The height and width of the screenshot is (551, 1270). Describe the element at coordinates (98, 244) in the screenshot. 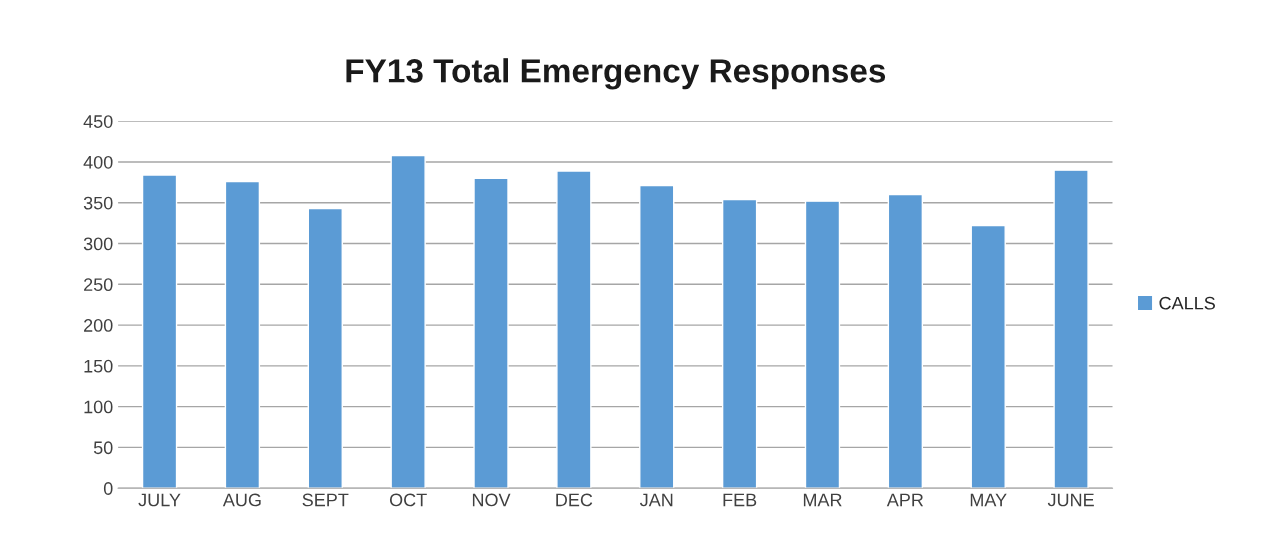

I see `y-tick-label: 300` at that location.